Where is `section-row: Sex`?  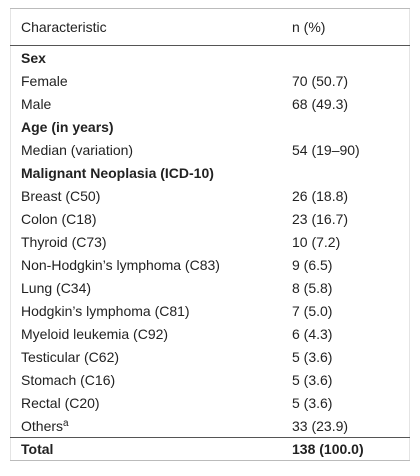
section-row: Sex is located at coordinates (210, 58).